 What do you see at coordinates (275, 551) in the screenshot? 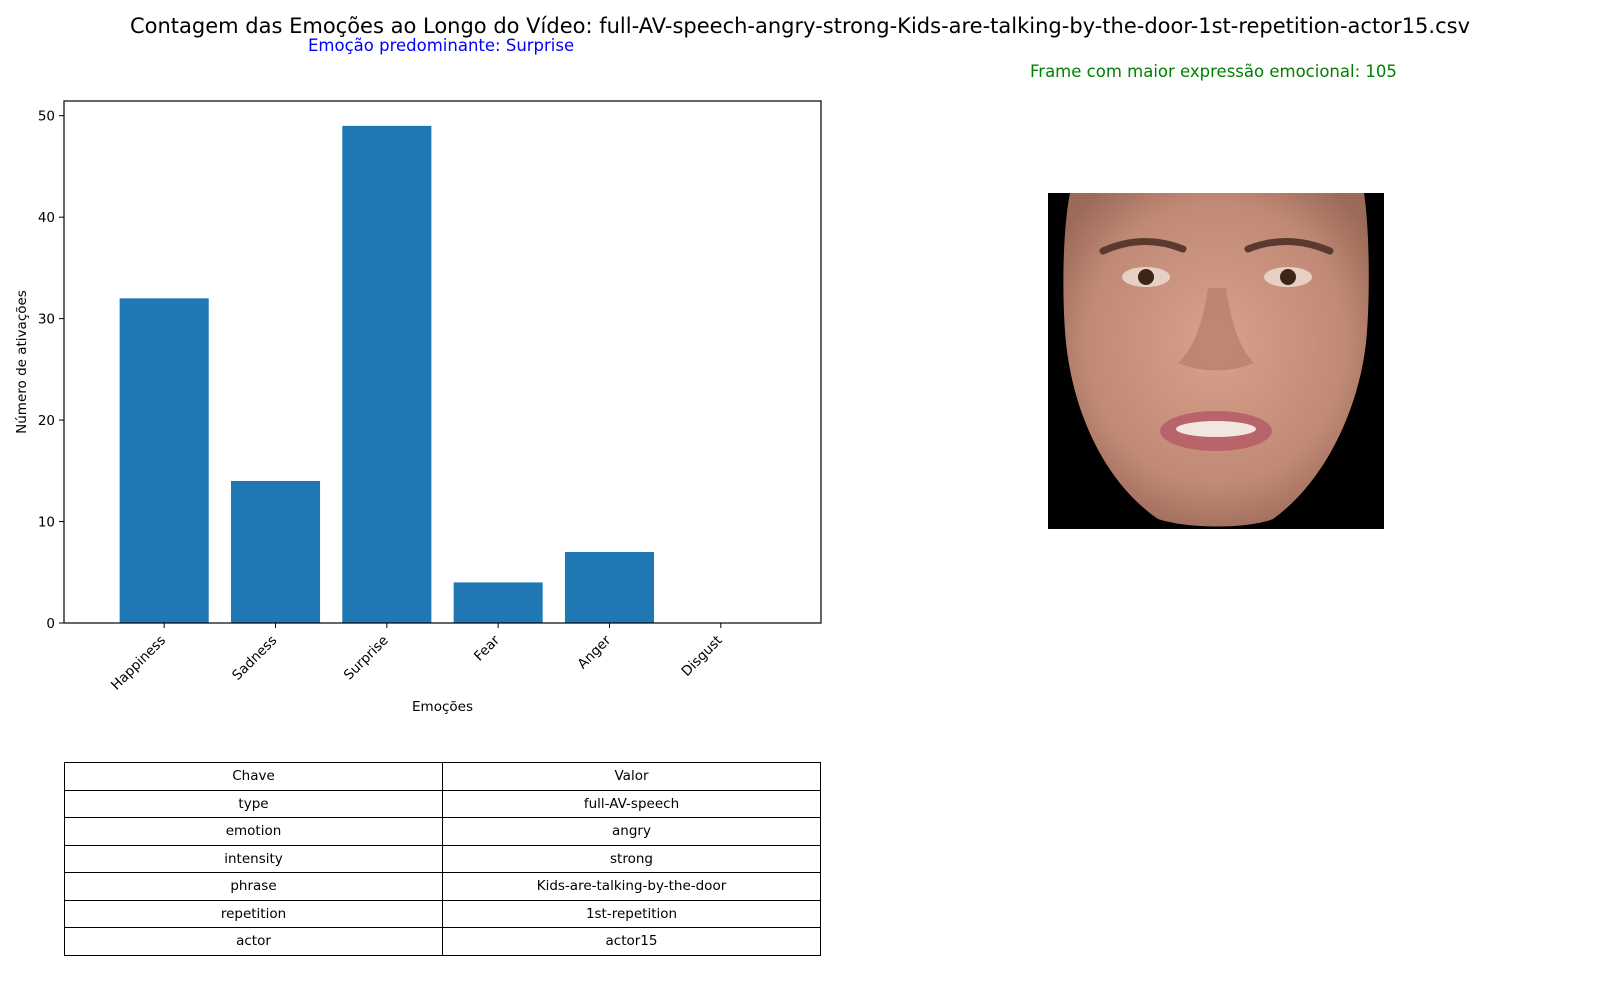
I see `bar-sadness` at bounding box center [275, 551].